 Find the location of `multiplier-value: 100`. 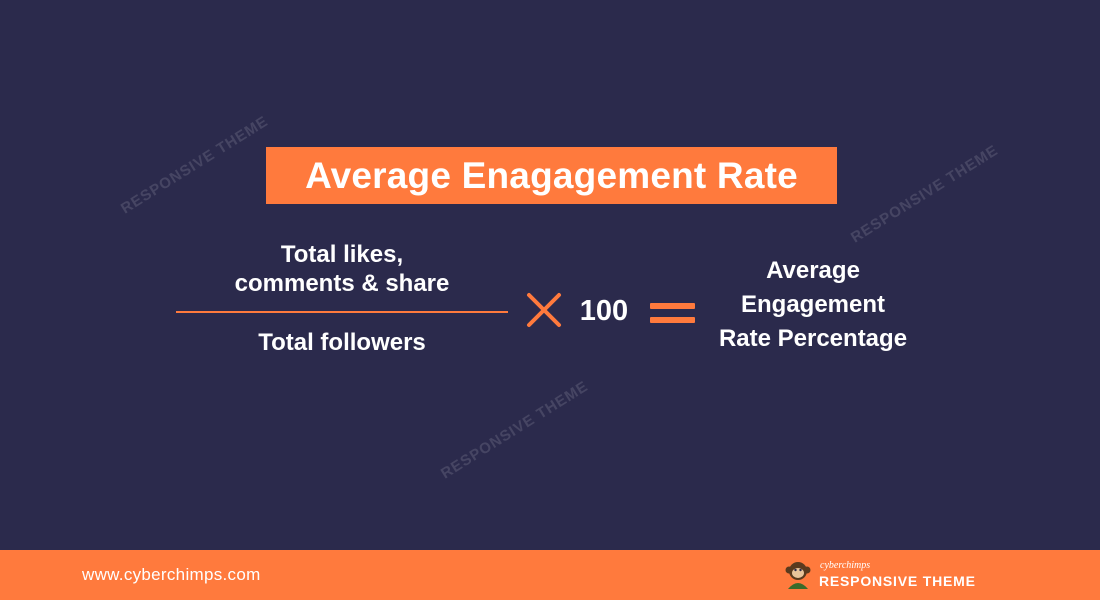

multiplier-value: 100 is located at coordinates (604, 311).